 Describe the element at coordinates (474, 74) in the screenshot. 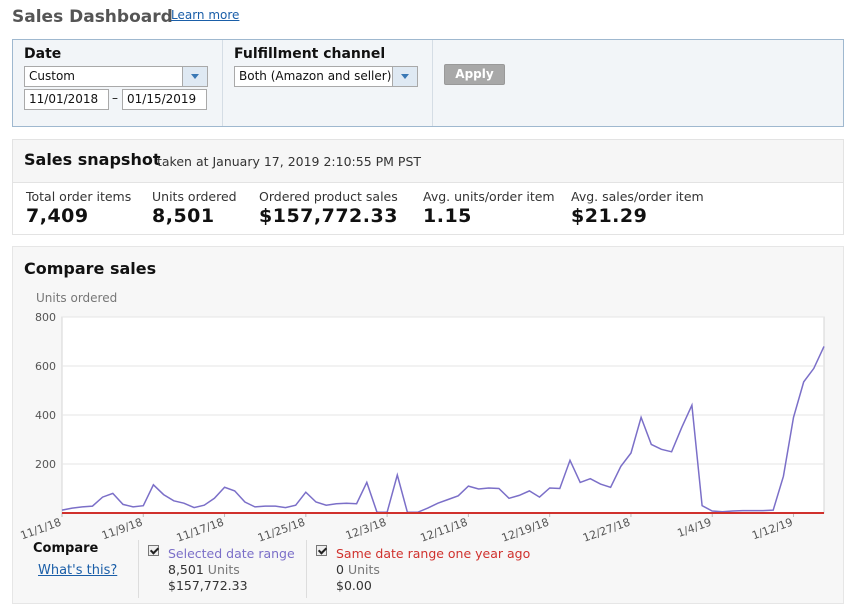

I see `apply-button: Apply` at that location.